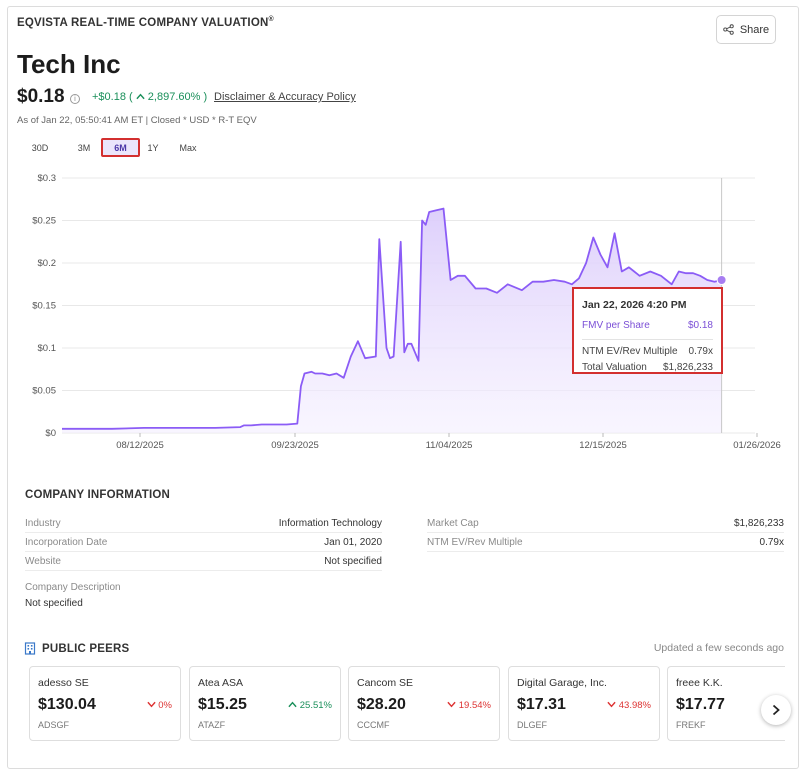 The height and width of the screenshot is (775, 806). What do you see at coordinates (220, 683) in the screenshot?
I see `peer-name: Atea ASA` at bounding box center [220, 683].